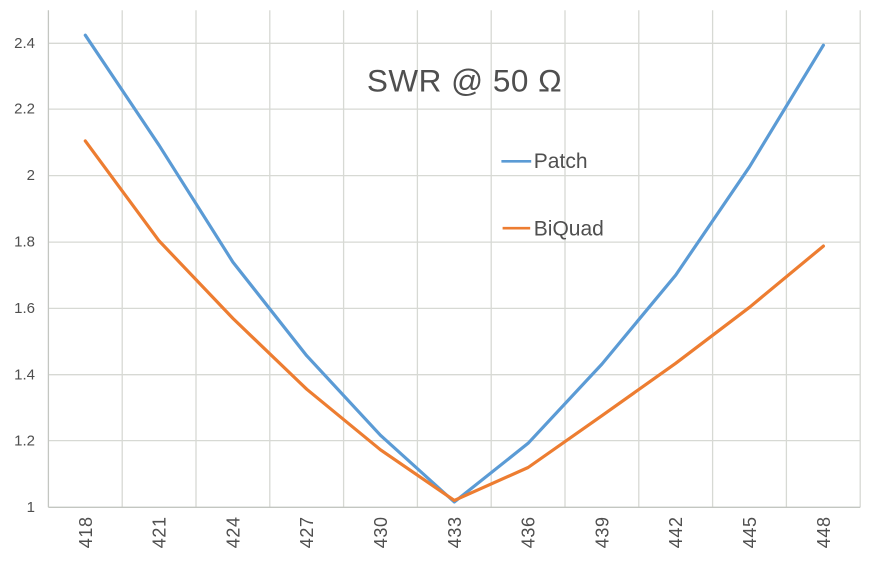 This screenshot has width=869, height=565. What do you see at coordinates (561, 161) in the screenshot?
I see `svg-text: Patch` at bounding box center [561, 161].